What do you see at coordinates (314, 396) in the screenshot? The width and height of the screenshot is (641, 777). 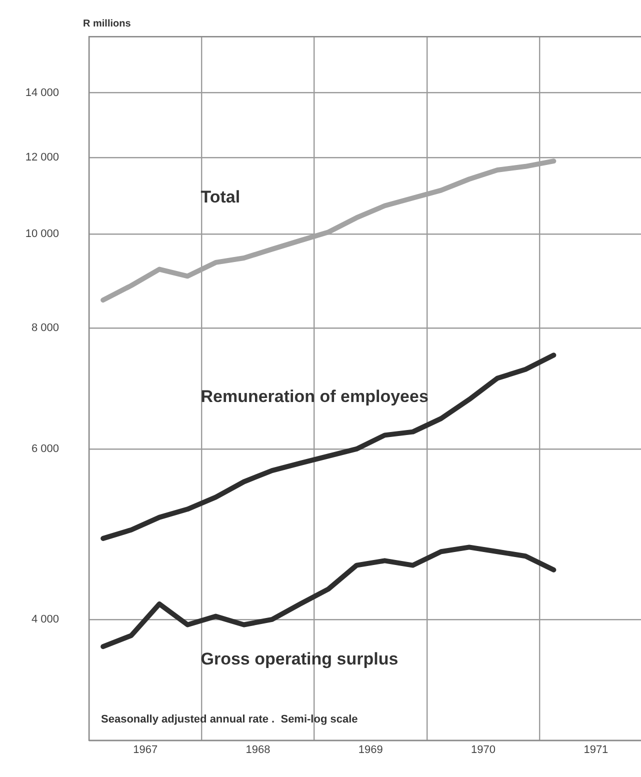 I see `series-label: Remuneration of employees` at bounding box center [314, 396].